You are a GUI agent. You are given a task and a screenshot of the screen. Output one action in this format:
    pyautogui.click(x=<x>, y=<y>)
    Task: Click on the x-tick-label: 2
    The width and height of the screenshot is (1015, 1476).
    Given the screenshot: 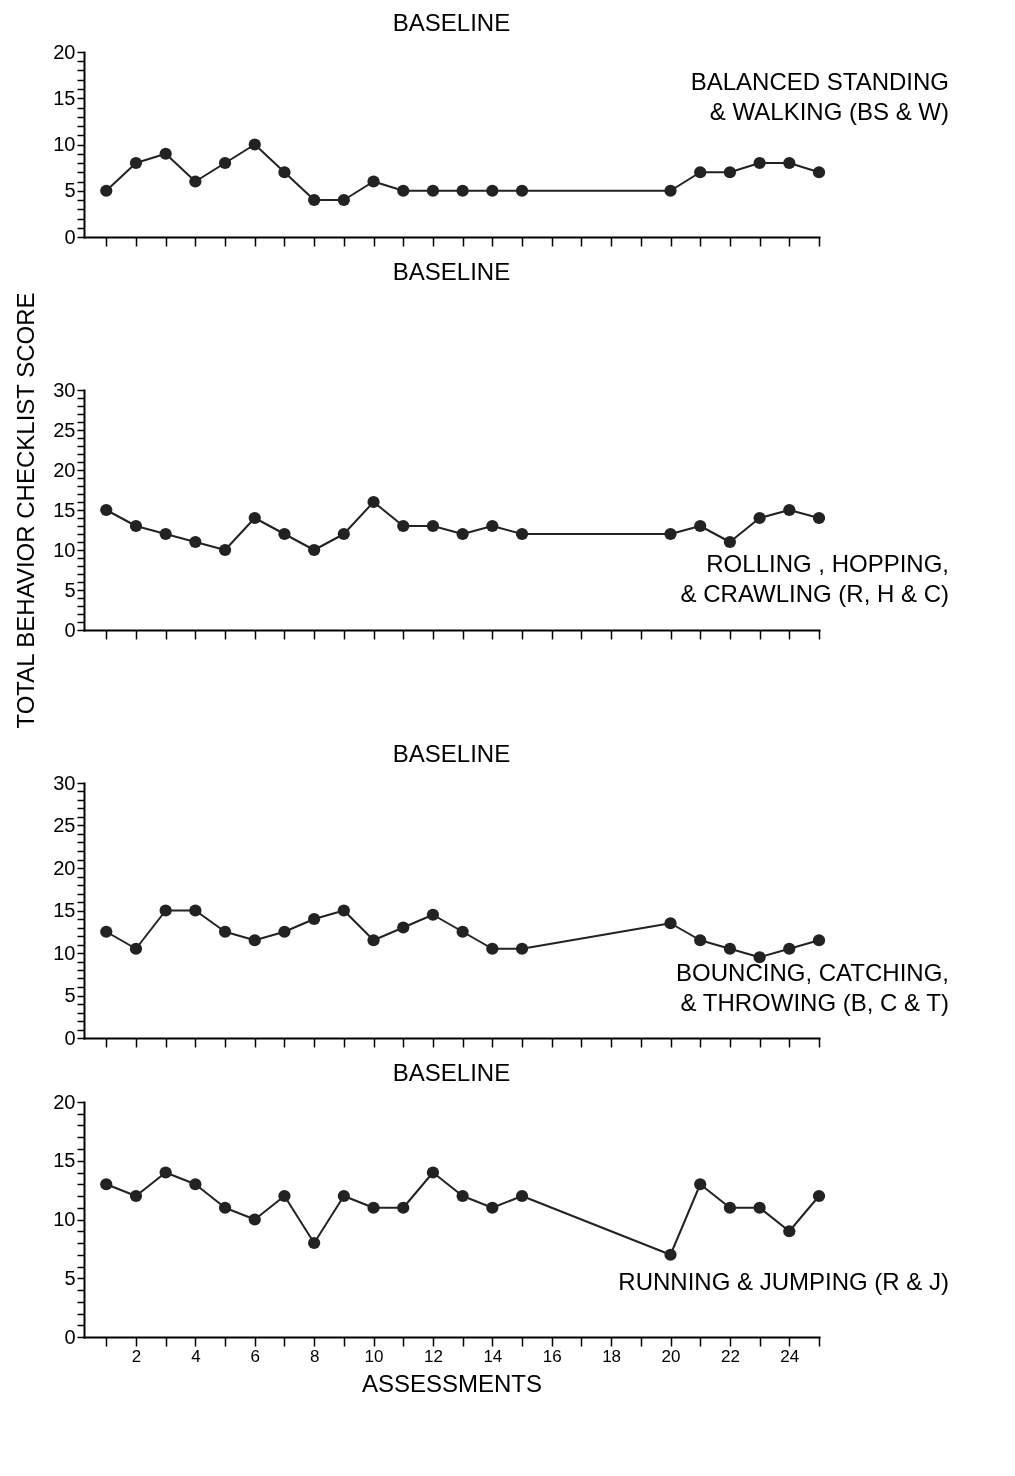 What is the action you would take?
    pyautogui.click(x=136, y=1356)
    